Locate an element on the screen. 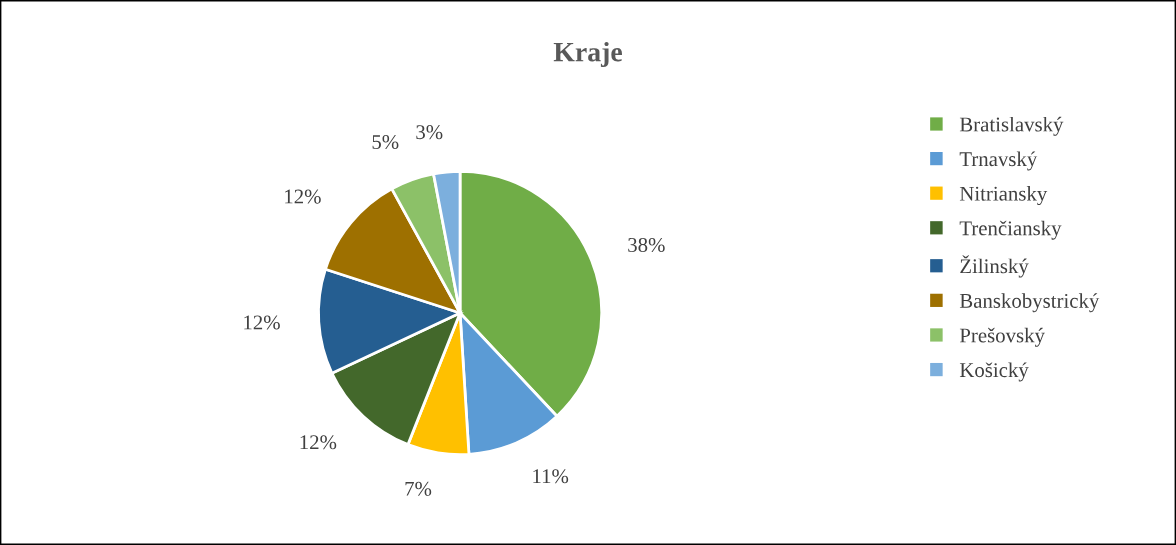  data-label: 5% is located at coordinates (385, 142).